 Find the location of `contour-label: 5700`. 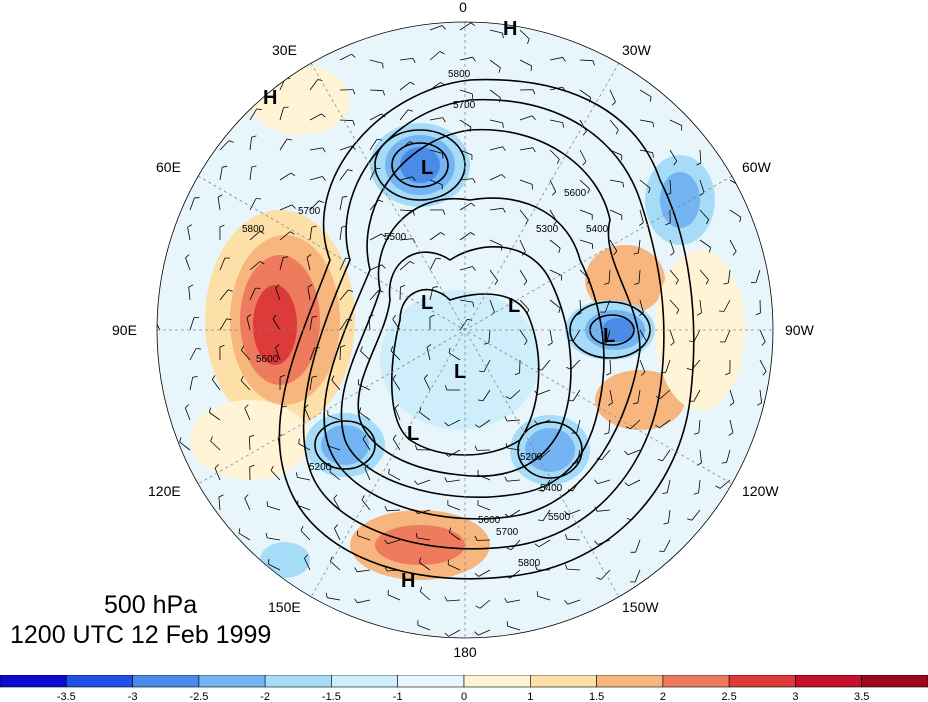

contour-label: 5700 is located at coordinates (309, 211).